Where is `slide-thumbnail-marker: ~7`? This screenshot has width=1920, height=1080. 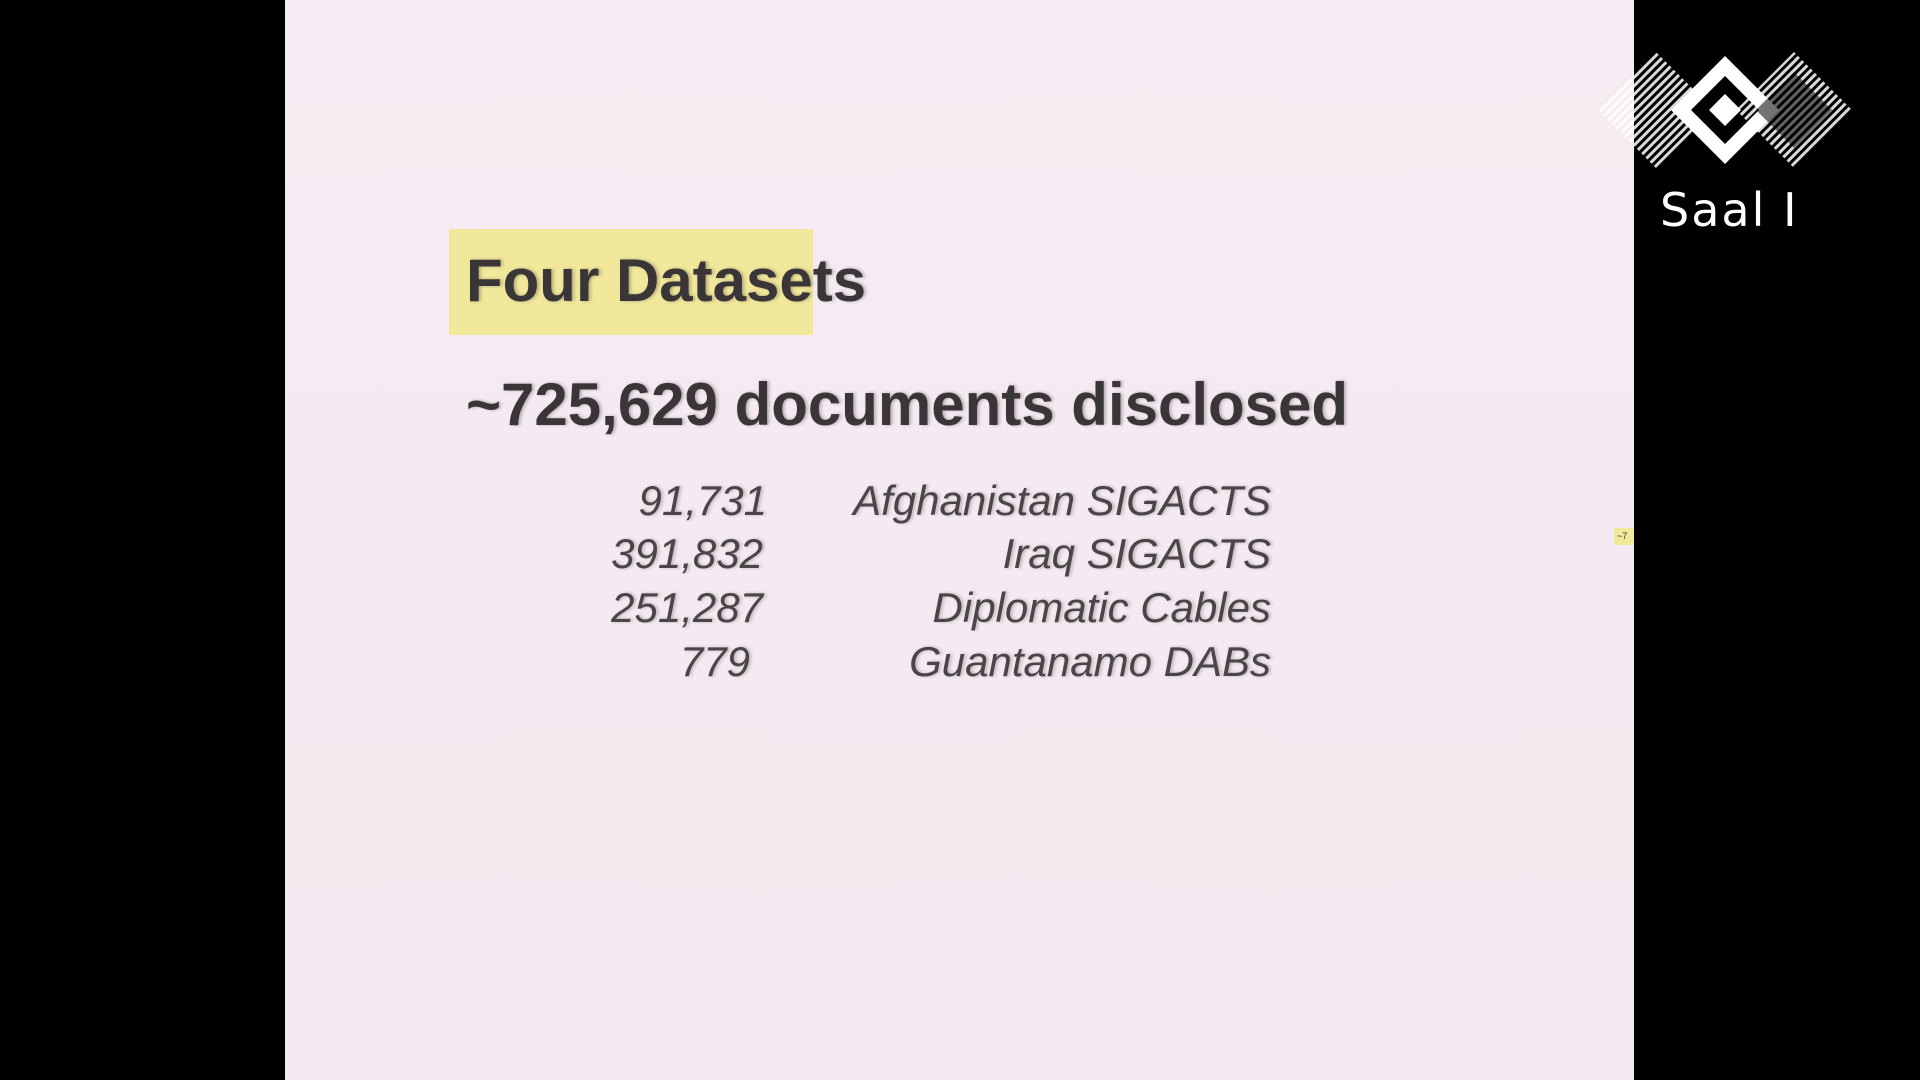
slide-thumbnail-marker: ~7 is located at coordinates (1624, 536).